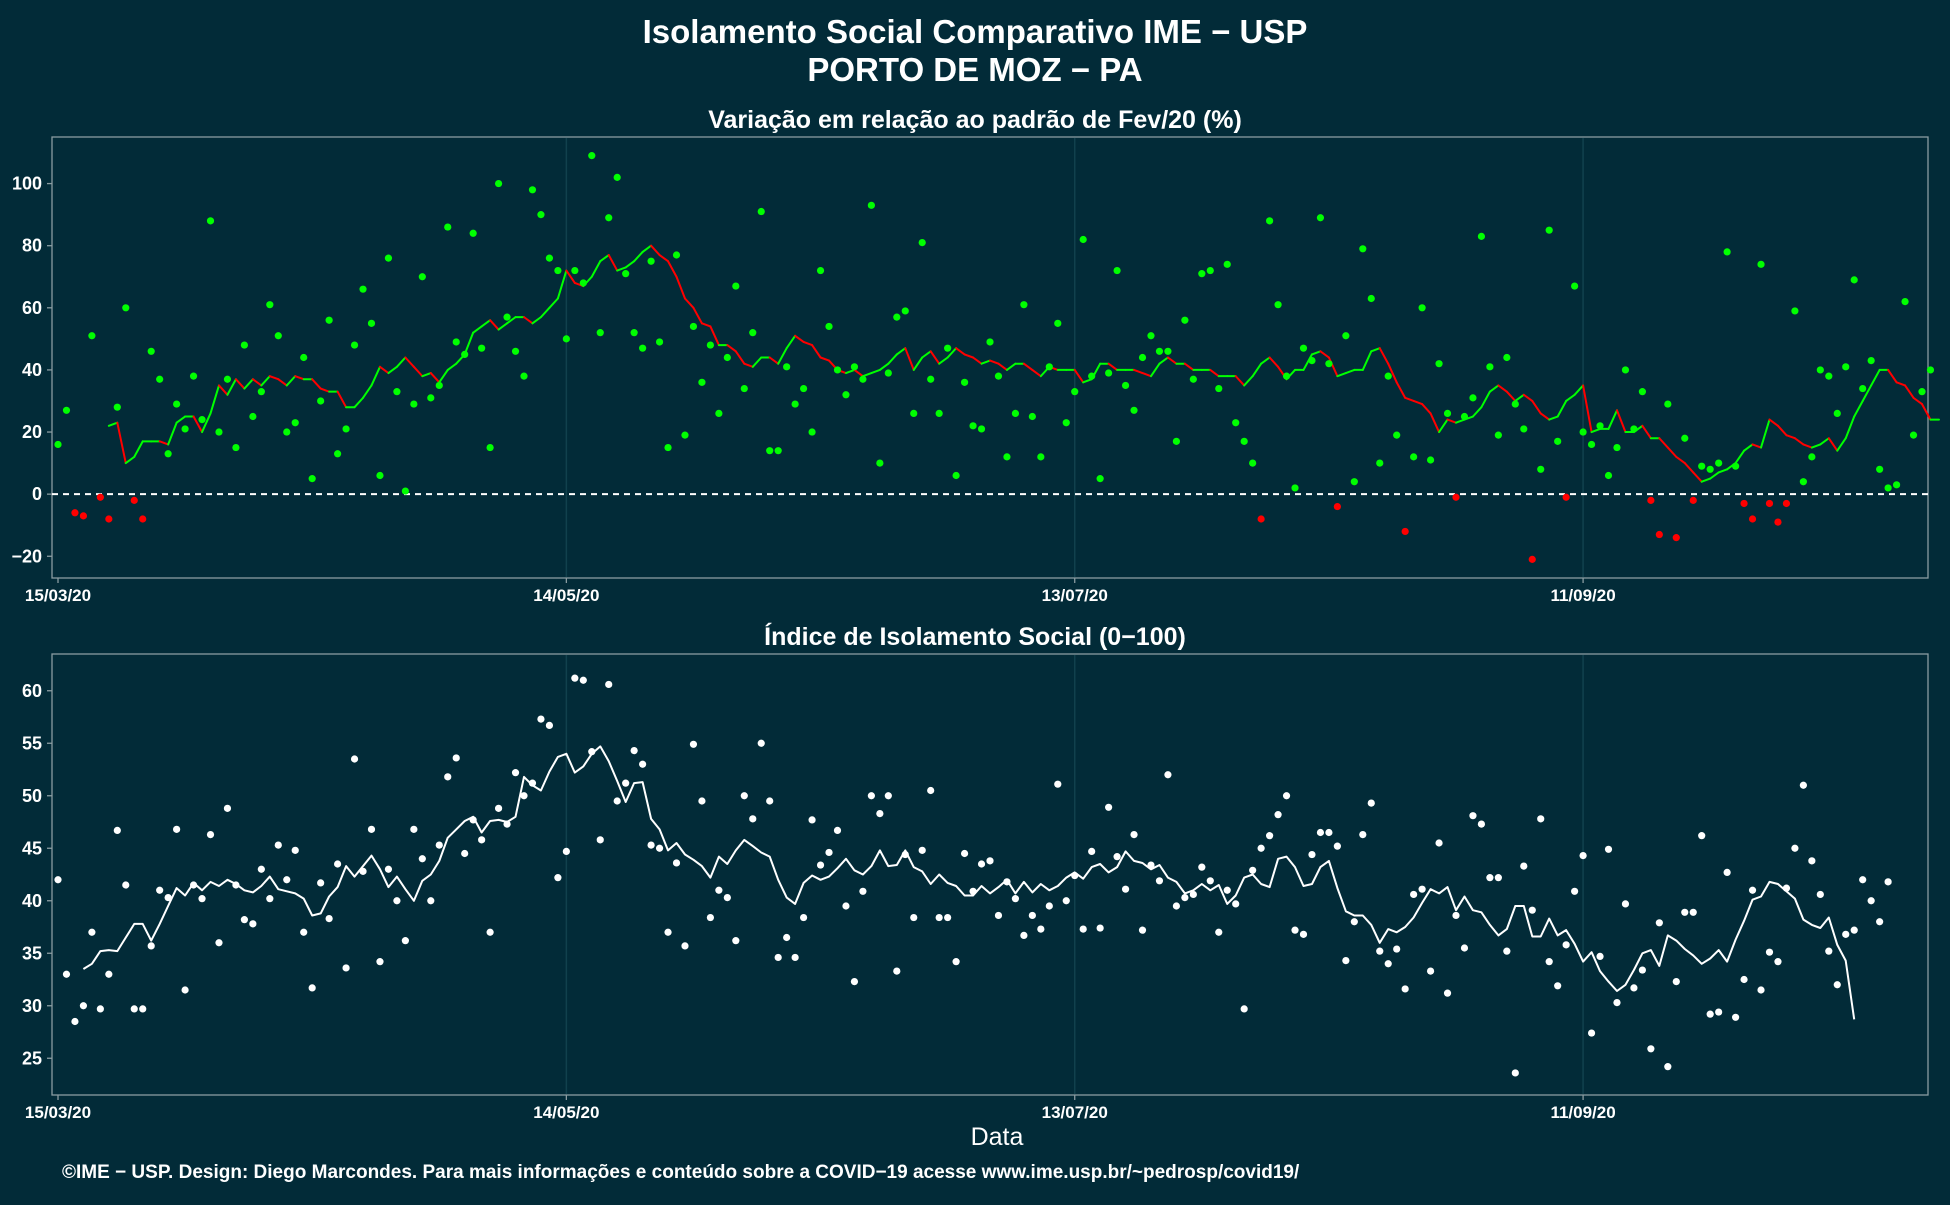 The height and width of the screenshot is (1205, 1950). What do you see at coordinates (32, 953) in the screenshot?
I see `y-tick-label: 35` at bounding box center [32, 953].